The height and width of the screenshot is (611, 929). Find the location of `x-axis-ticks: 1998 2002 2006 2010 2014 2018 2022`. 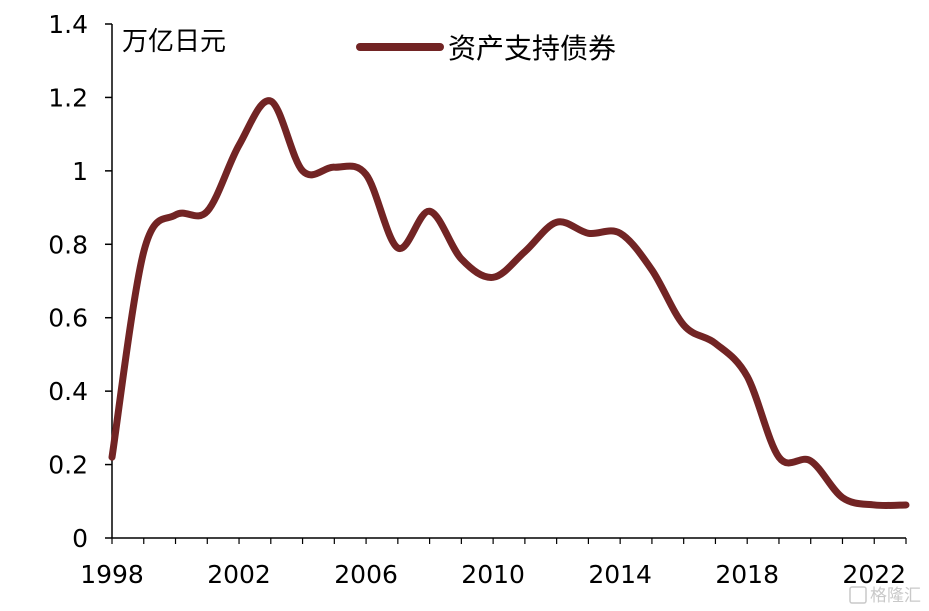

x-axis-ticks: 1998 2002 2006 2010 2014 2018 2022 is located at coordinates (493, 563).